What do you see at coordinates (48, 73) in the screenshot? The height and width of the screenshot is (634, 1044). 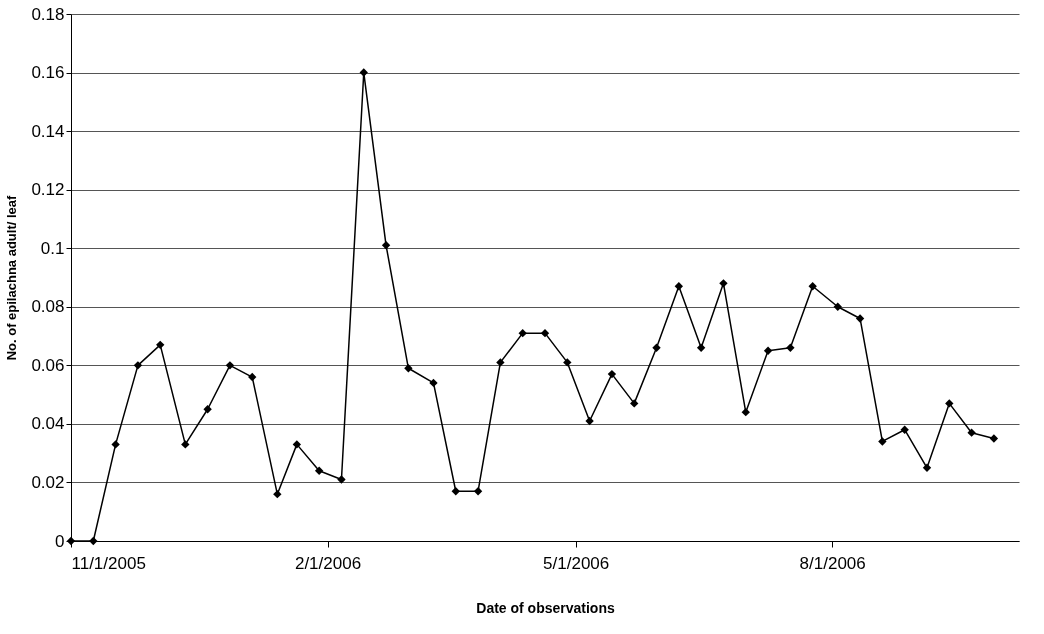 I see `y-tick-label: 0.16` at bounding box center [48, 73].